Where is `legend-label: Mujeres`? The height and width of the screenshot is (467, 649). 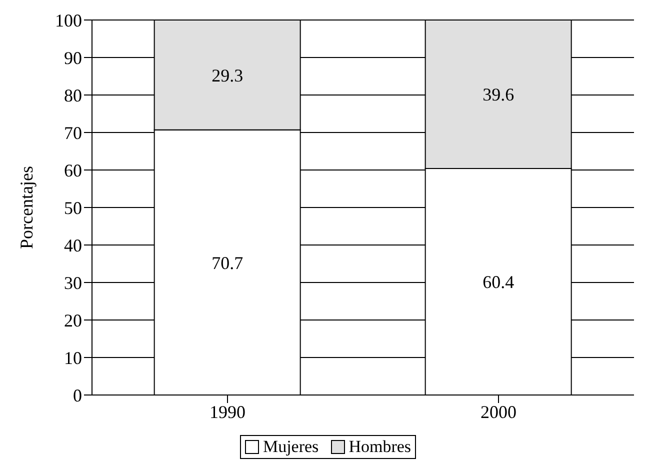 legend-label: Mujeres is located at coordinates (290, 447).